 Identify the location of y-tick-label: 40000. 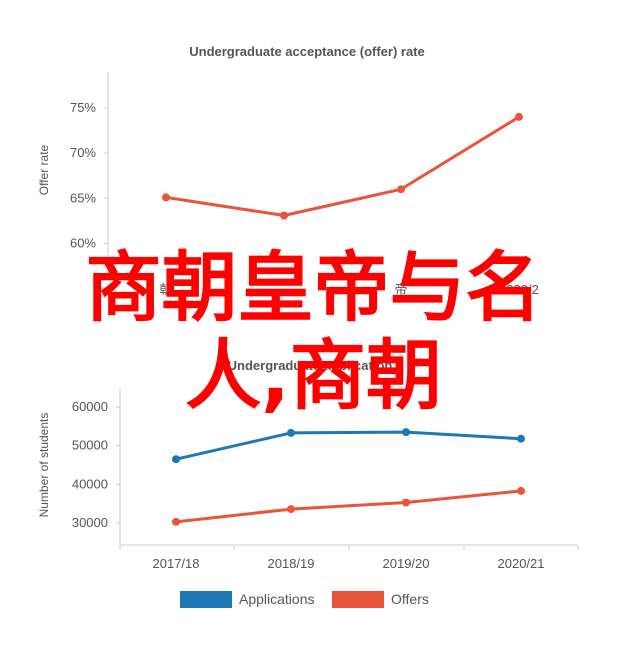
(90, 483).